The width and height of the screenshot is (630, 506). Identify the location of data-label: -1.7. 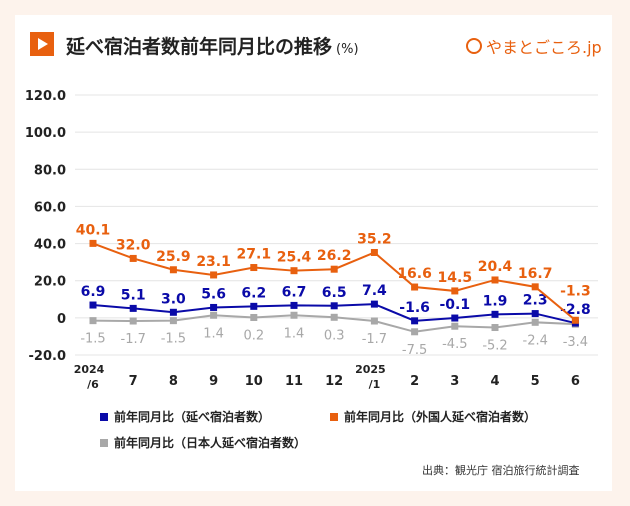
(374, 339).